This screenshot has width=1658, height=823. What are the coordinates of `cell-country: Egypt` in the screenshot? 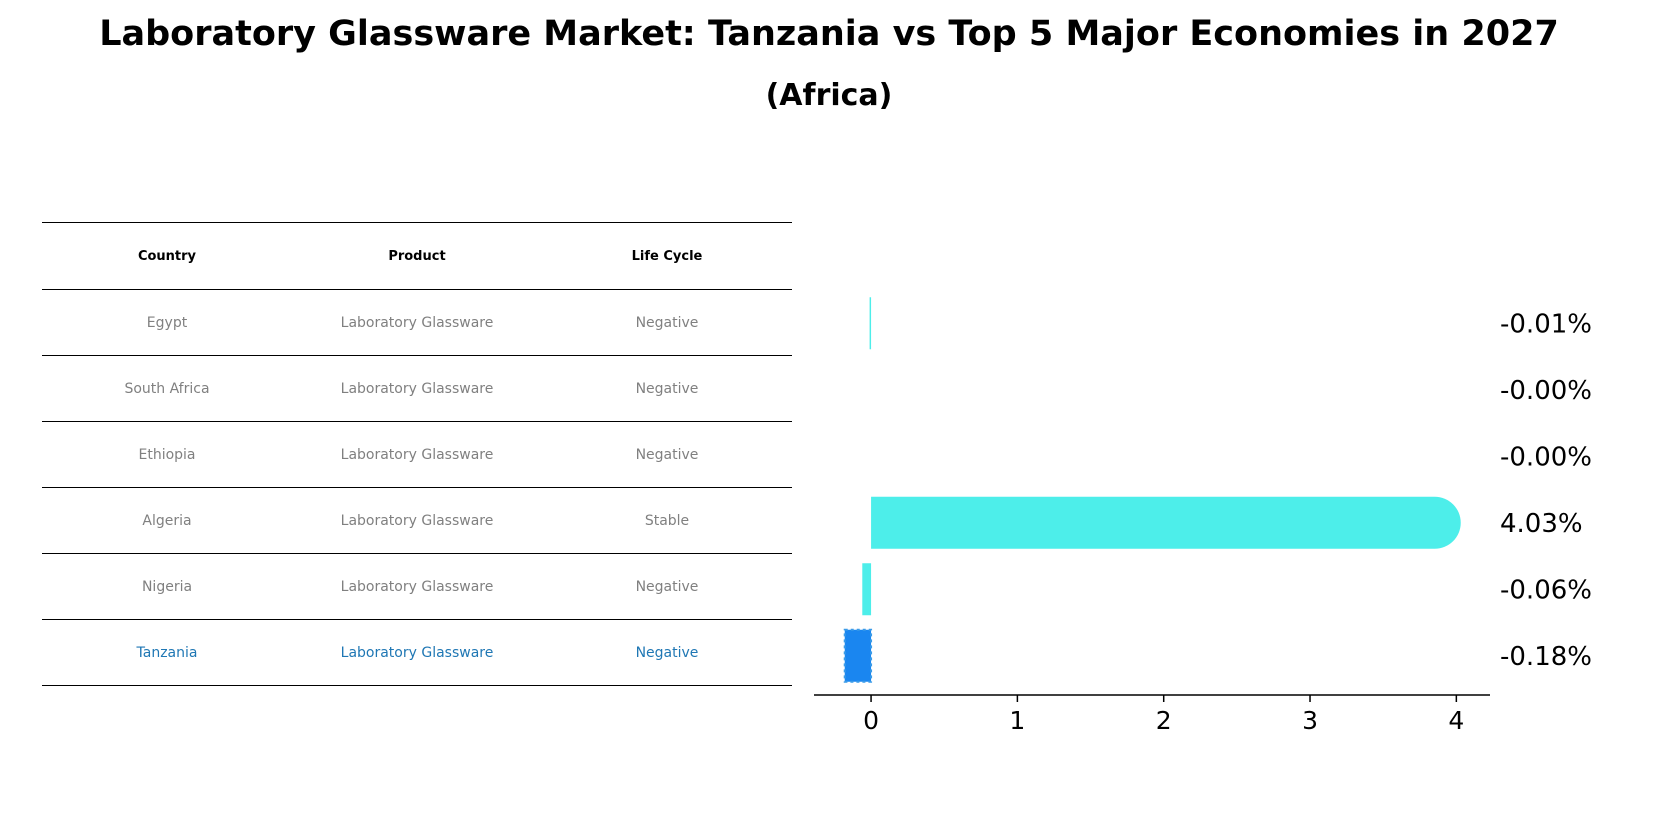 It's located at (167, 322).